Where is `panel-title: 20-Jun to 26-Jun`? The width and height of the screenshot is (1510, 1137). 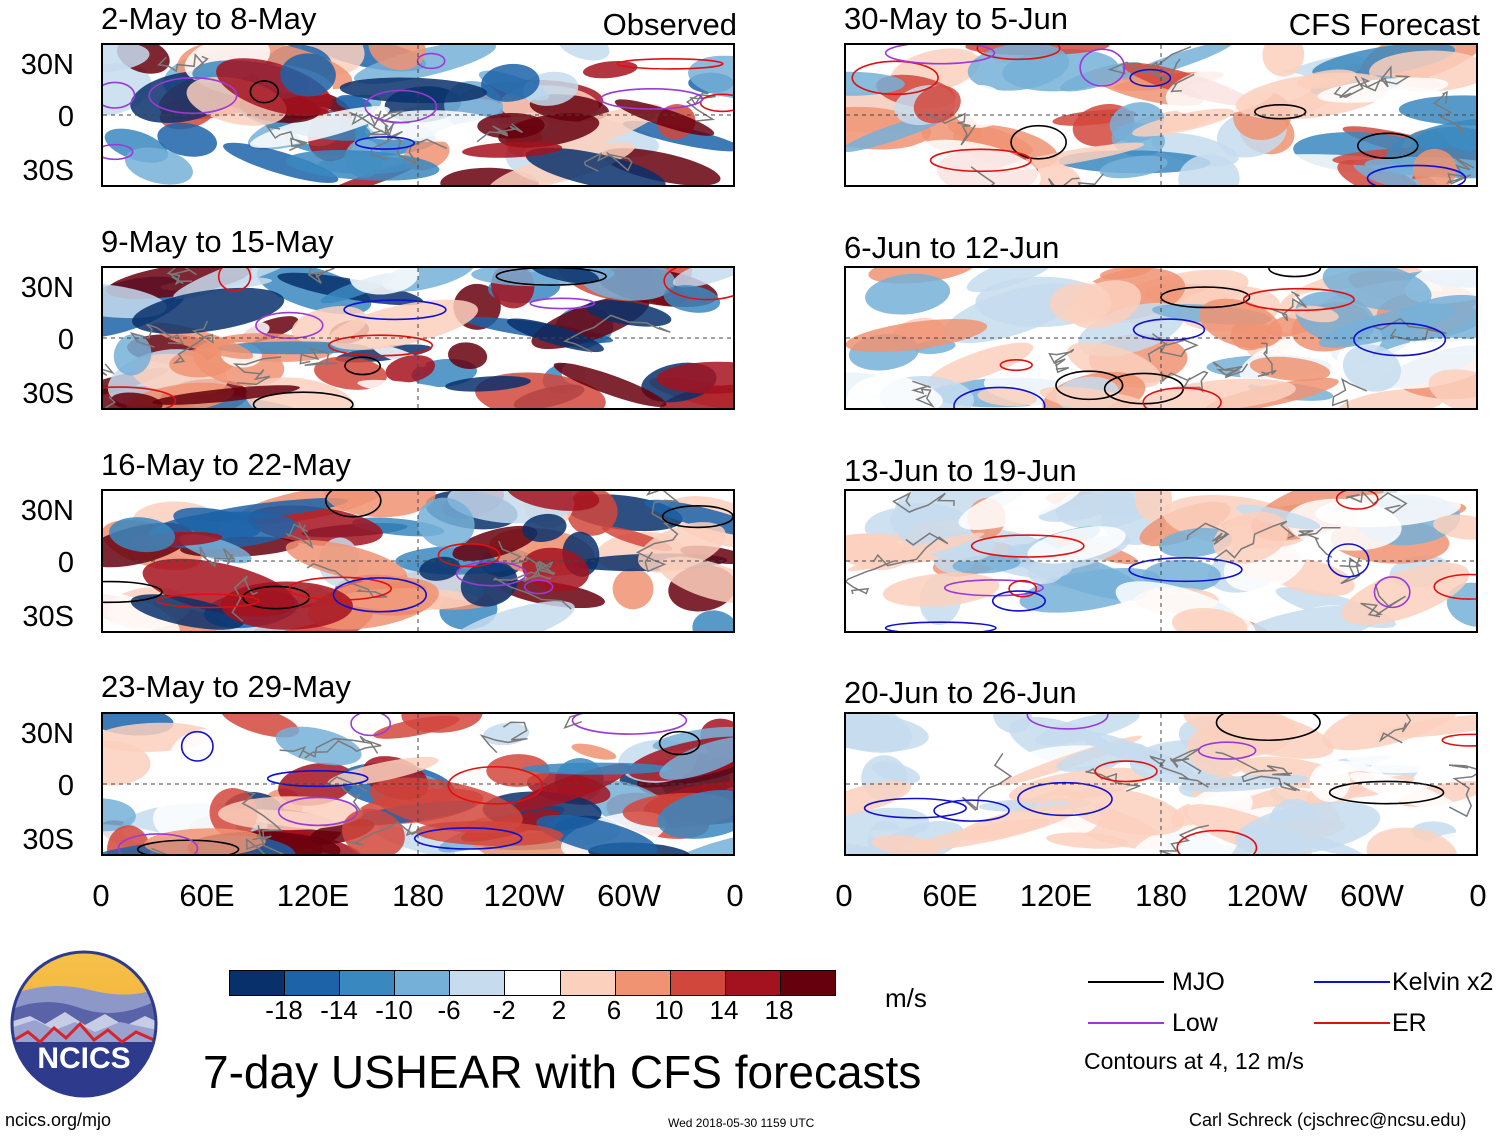 panel-title: 20-Jun to 26-Jun is located at coordinates (960, 692).